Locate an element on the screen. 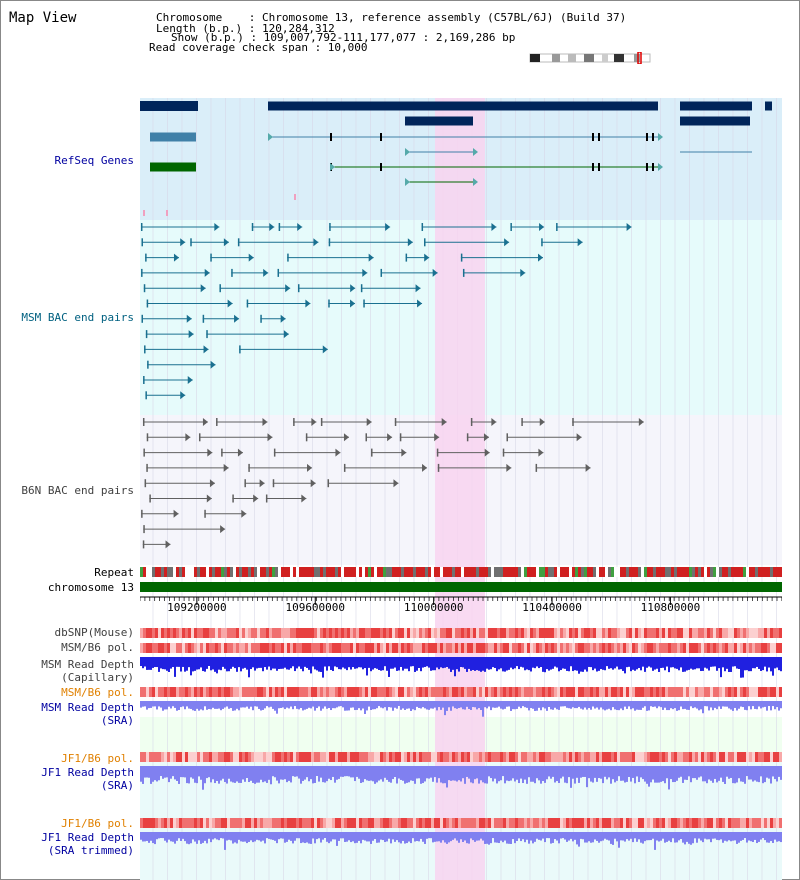 The width and height of the screenshot is (800, 880). bac-end is located at coordinates (425, 242).